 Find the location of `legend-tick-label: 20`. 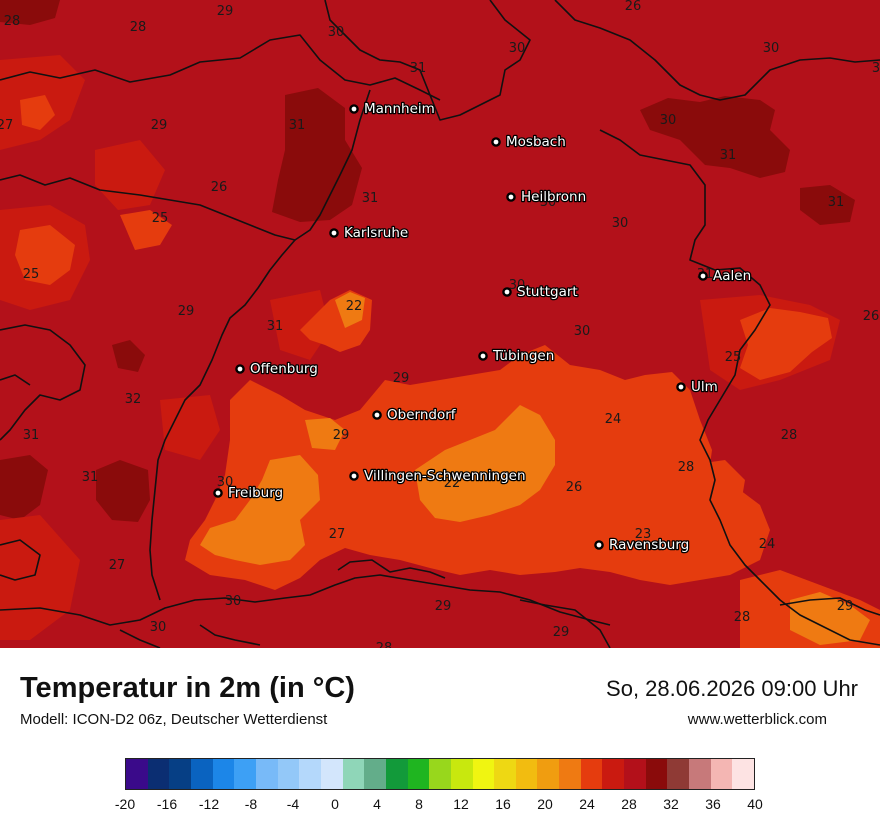

legend-tick-label: 20 is located at coordinates (545, 804).